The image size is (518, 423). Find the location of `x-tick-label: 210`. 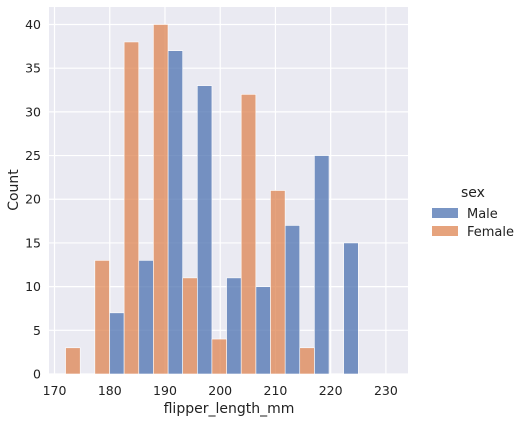

x-tick-label: 210 is located at coordinates (276, 390).